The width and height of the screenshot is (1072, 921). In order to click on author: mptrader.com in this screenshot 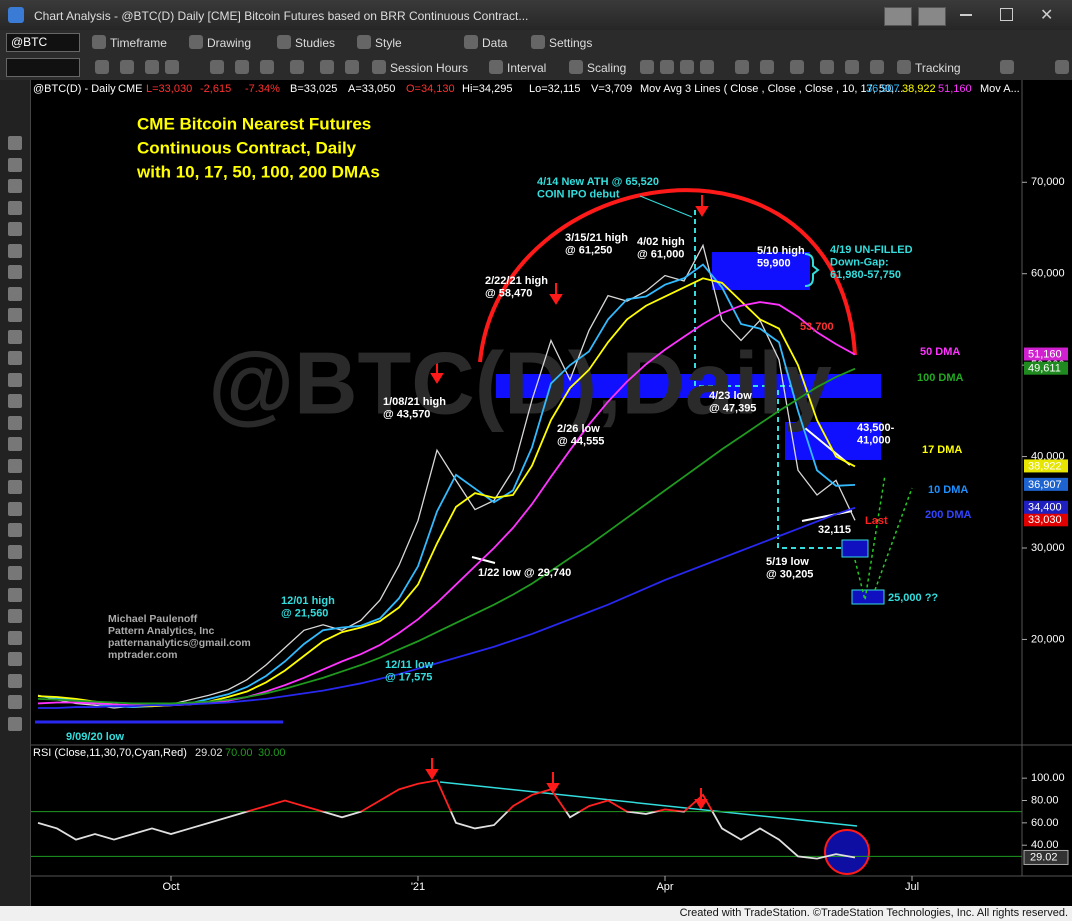, I will do `click(142, 655)`.